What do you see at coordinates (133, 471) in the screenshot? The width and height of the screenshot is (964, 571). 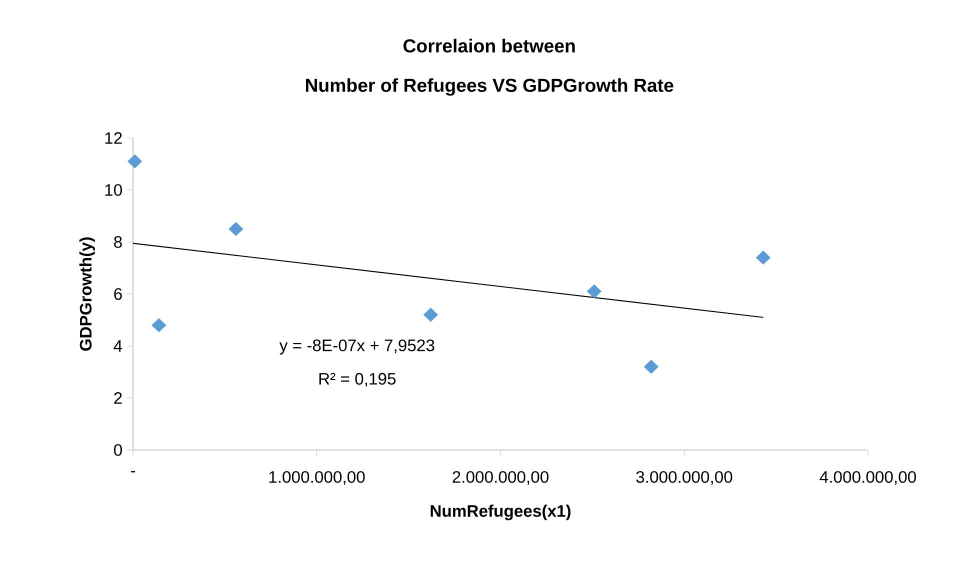 I see `x-tick-label: -` at bounding box center [133, 471].